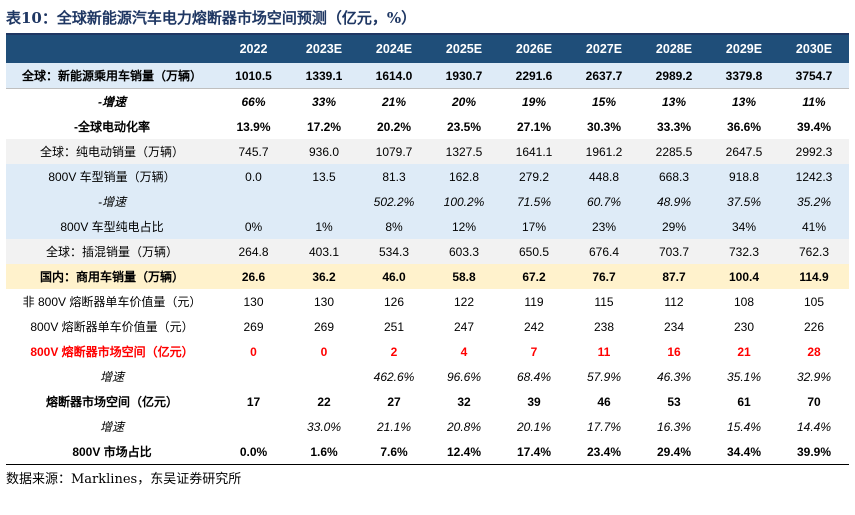  I want to click on table-cell: 58.8, so click(464, 276).